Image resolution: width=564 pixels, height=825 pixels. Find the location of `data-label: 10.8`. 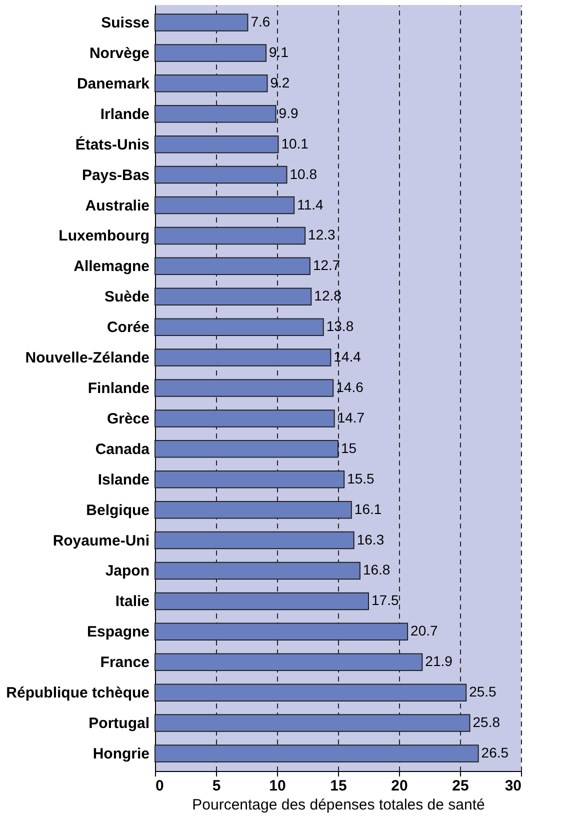

data-label: 10.8 is located at coordinates (304, 174).